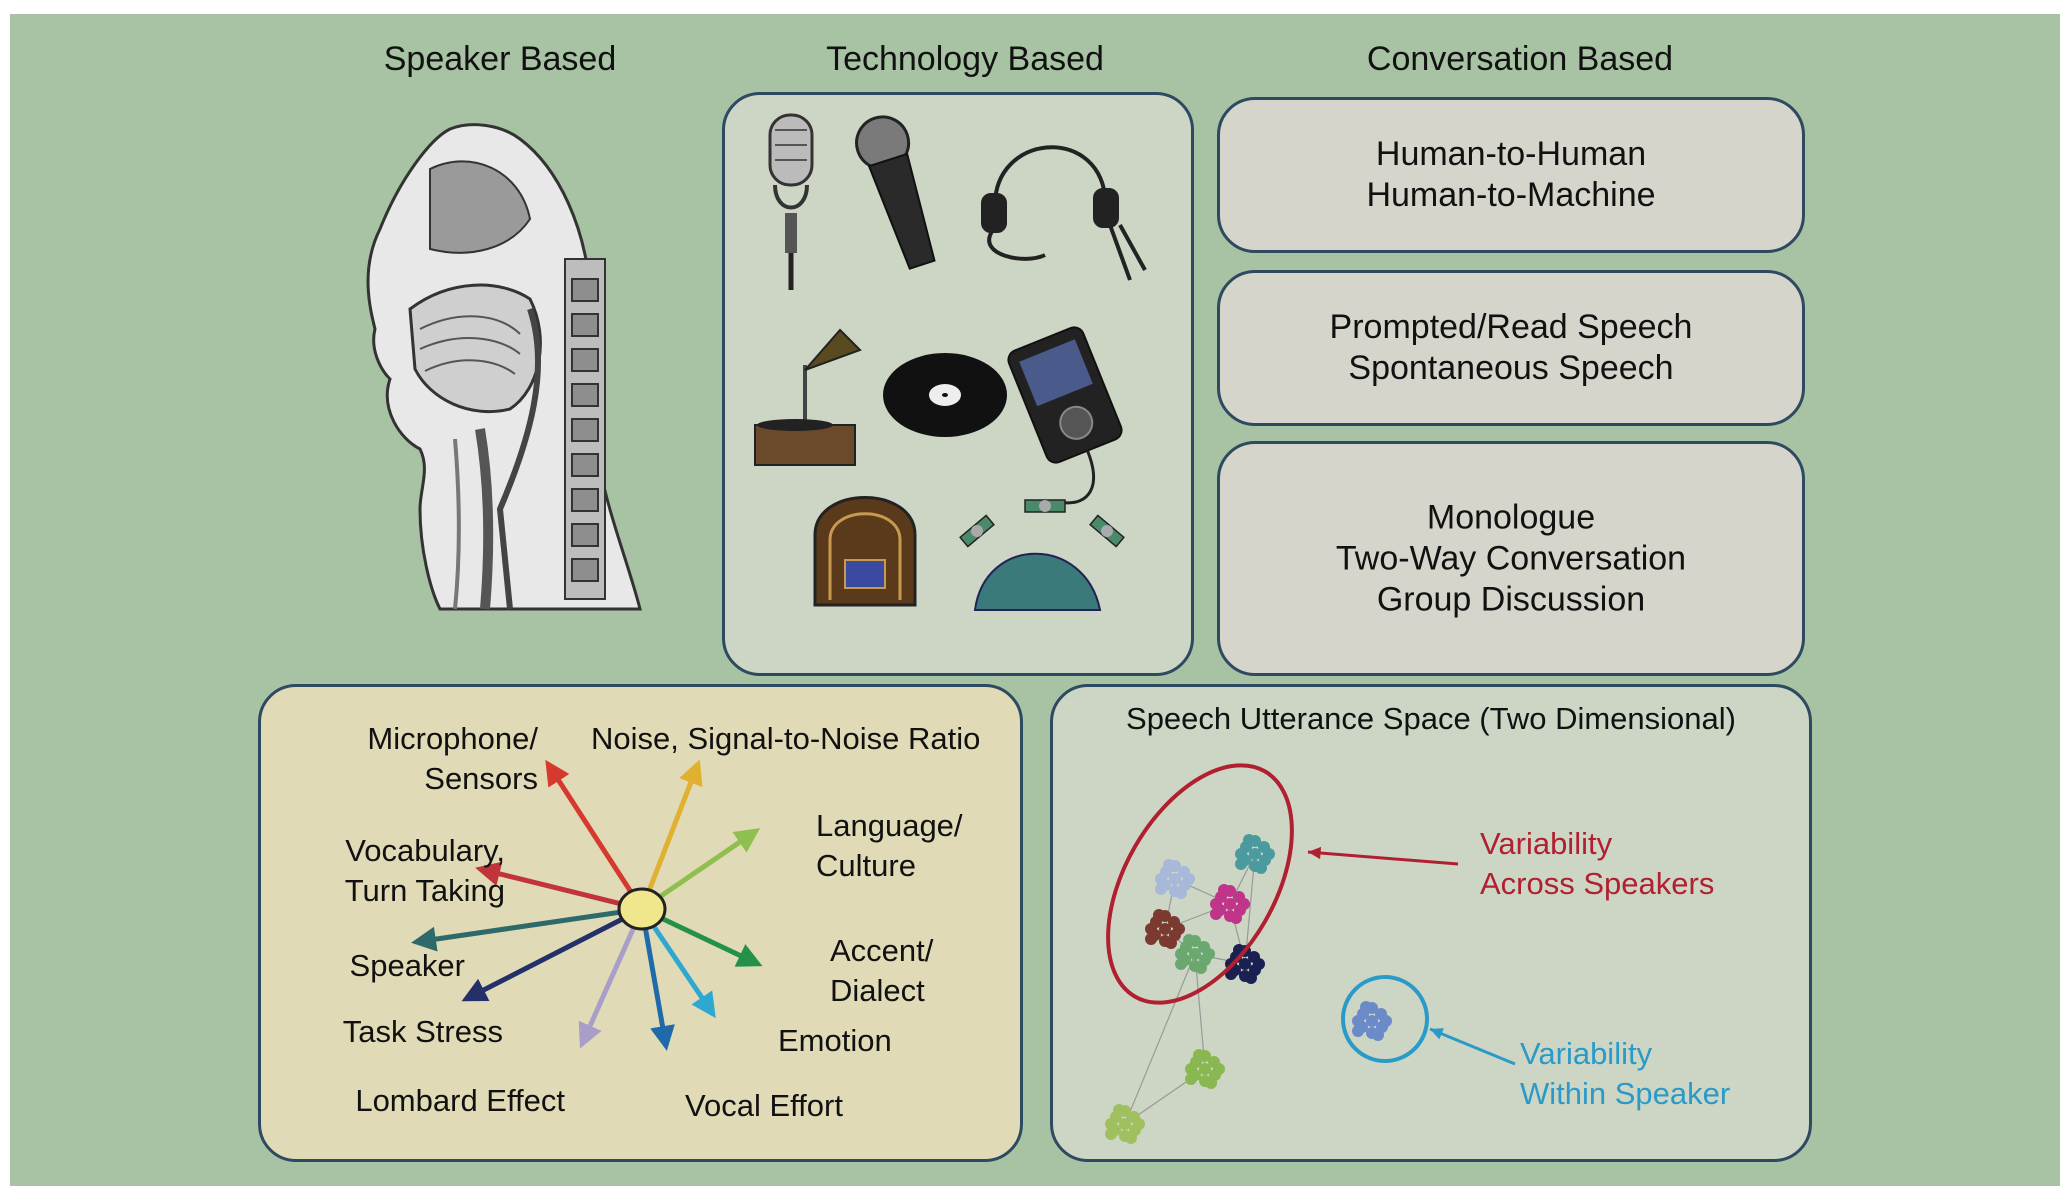 The image size is (2067, 1196). What do you see at coordinates (1511, 195) in the screenshot?
I see `conv-line: Human-to-Machine` at bounding box center [1511, 195].